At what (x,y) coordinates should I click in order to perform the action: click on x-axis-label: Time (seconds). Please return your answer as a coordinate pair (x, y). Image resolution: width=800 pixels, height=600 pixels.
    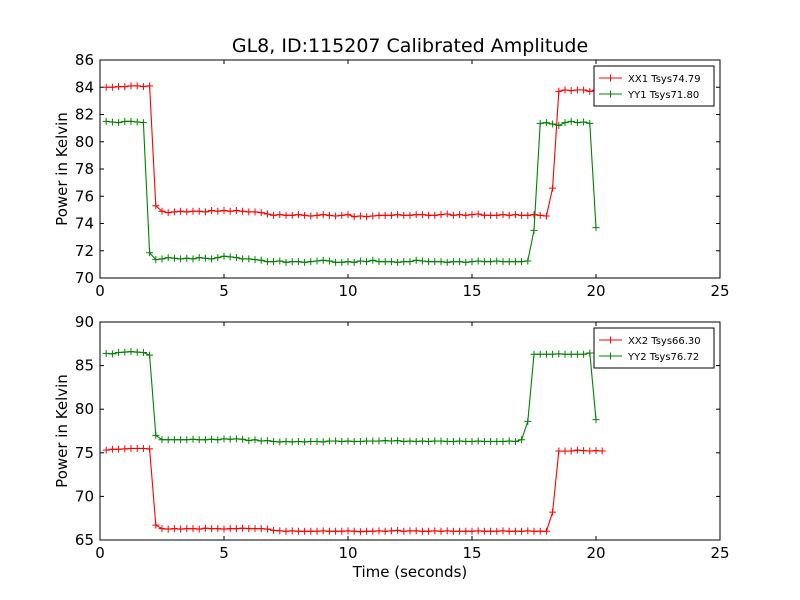
    Looking at the image, I should click on (410, 572).